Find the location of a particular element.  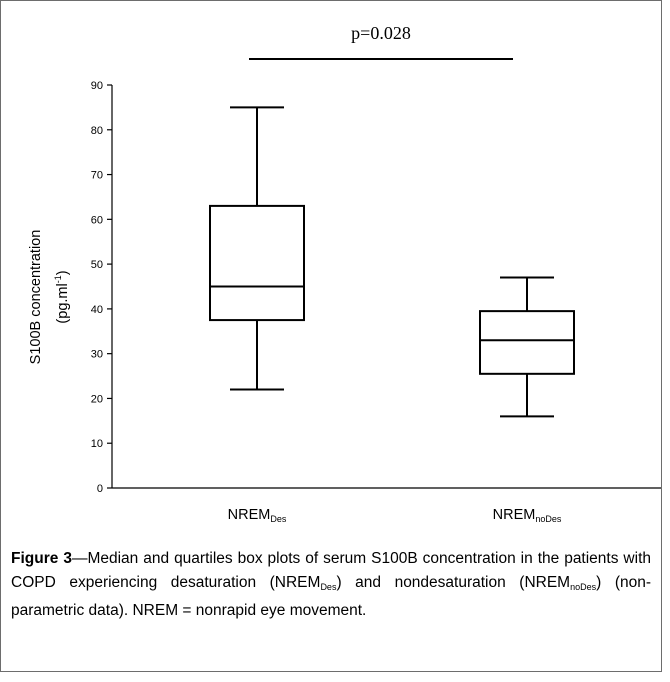

significance-label: p=0.028 is located at coordinates (381, 33).